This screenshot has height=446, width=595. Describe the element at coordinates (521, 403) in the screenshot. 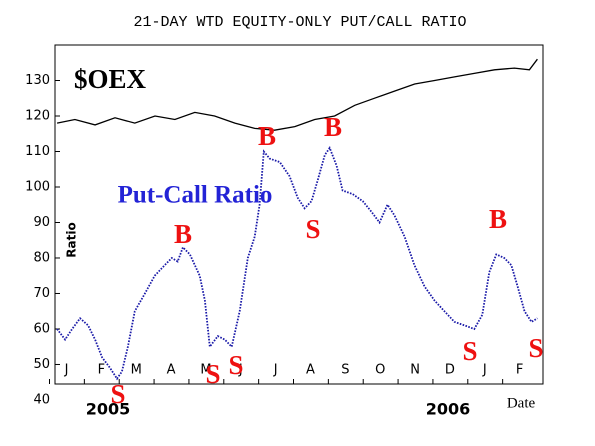

I see `x-axis-label: Date` at that location.